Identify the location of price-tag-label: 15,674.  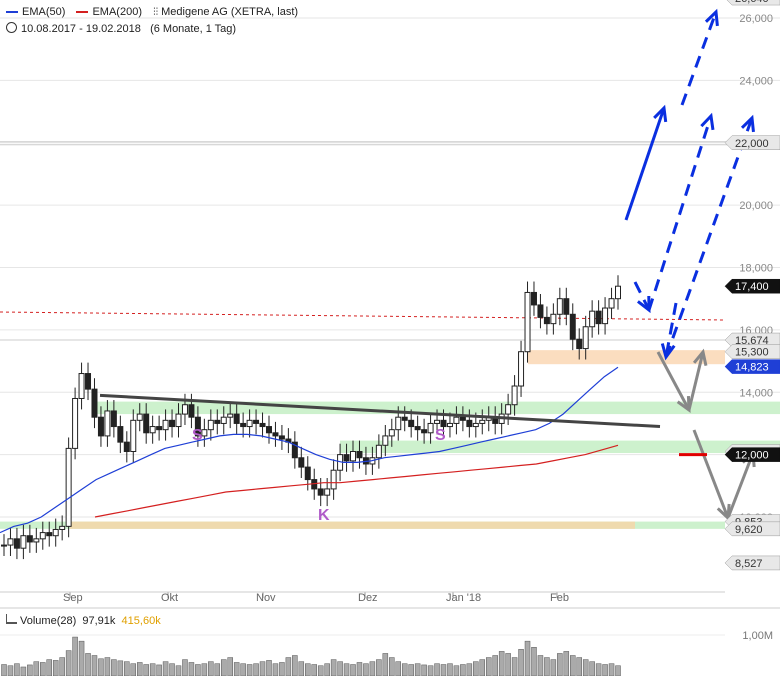
(752, 341).